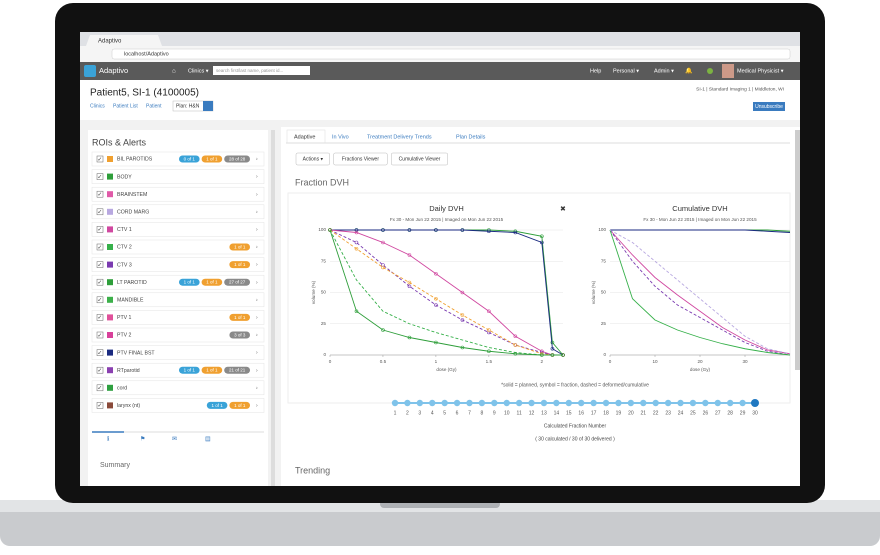  Describe the element at coordinates (174, 440) in the screenshot. I see `comment-tab: ✉` at that location.